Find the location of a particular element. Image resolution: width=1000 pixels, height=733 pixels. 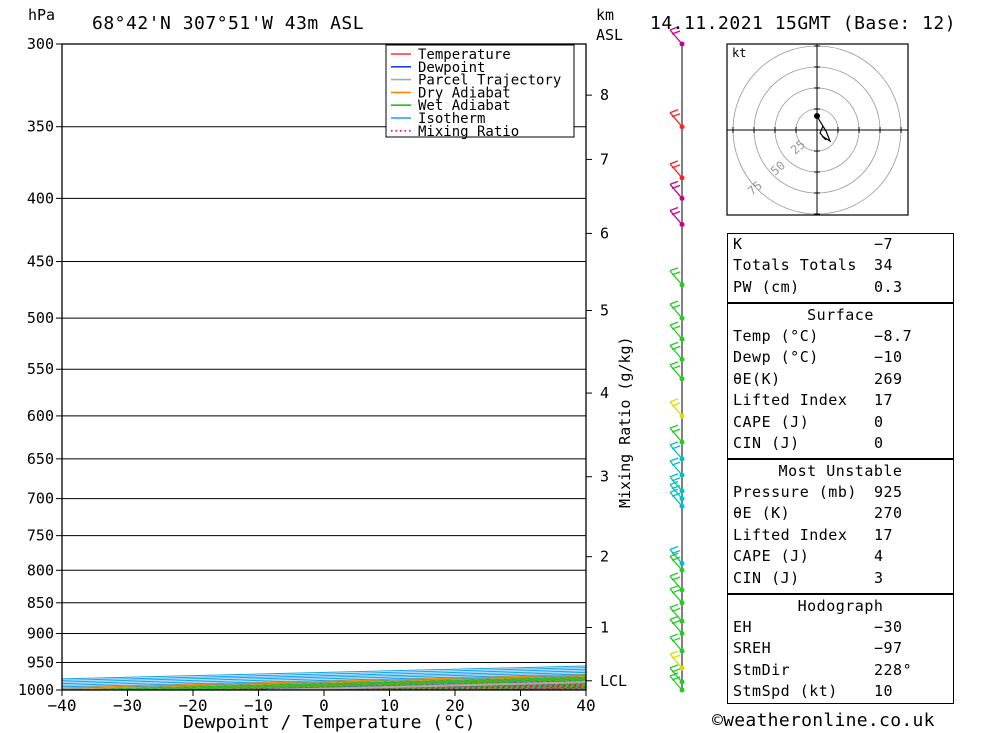

hodograph-title: Hodograph is located at coordinates (840, 606).